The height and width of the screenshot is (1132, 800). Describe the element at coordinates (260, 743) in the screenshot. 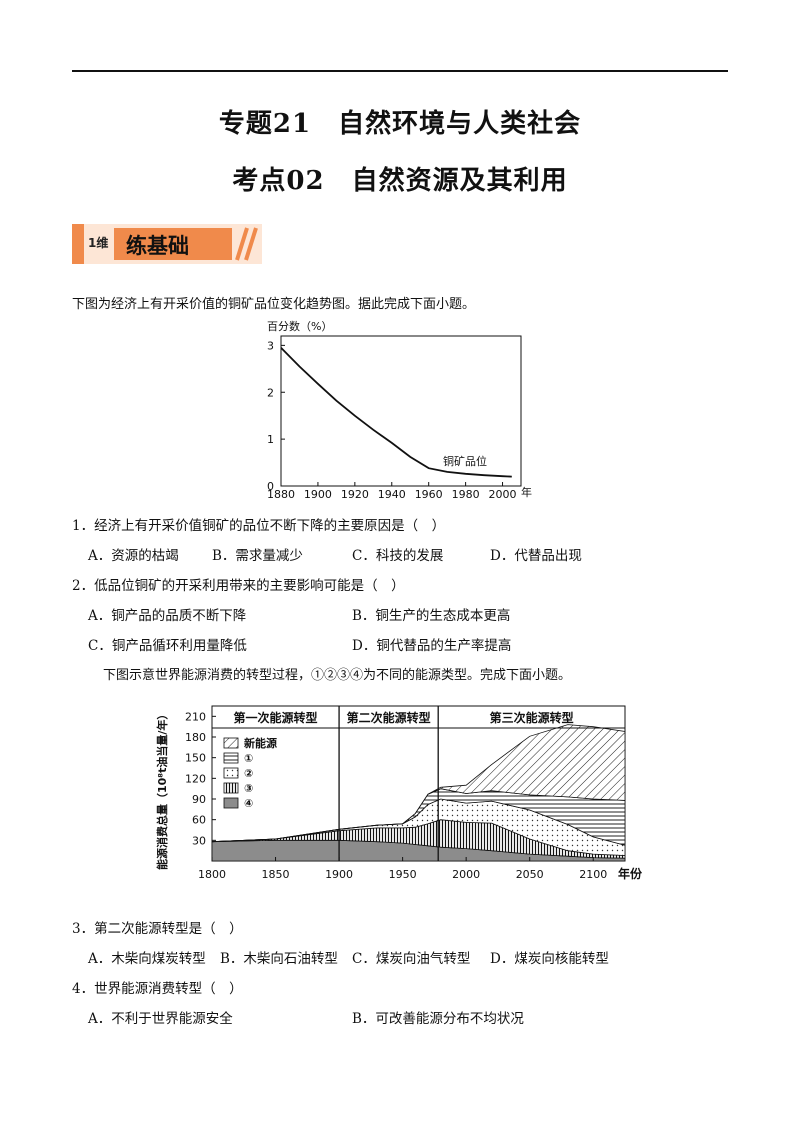

I see `legend-label: 新能源` at that location.